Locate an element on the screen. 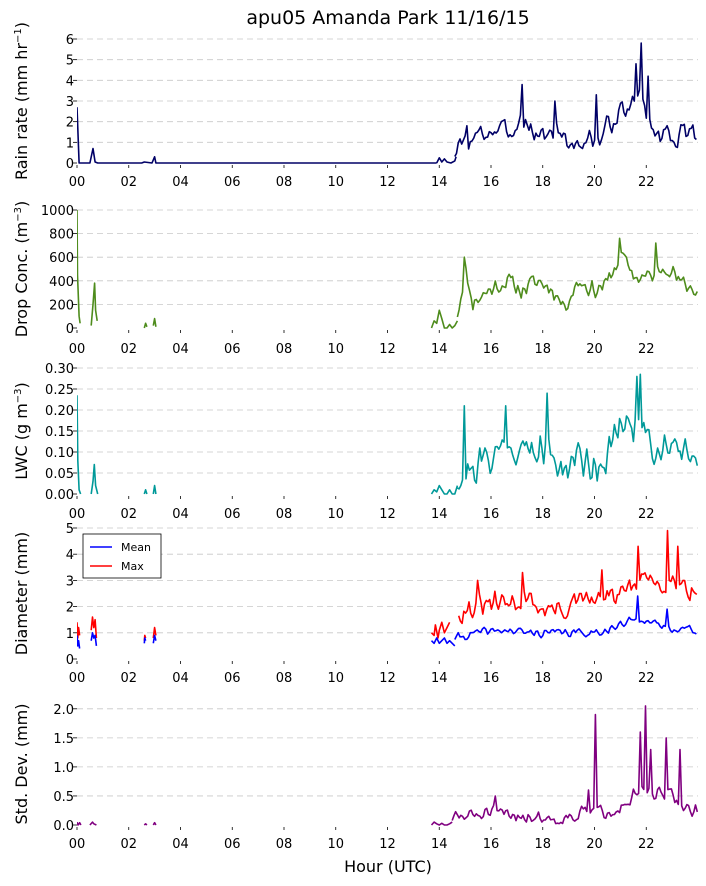 This screenshot has width=706, height=886. legend-label: Mean is located at coordinates (136, 547).